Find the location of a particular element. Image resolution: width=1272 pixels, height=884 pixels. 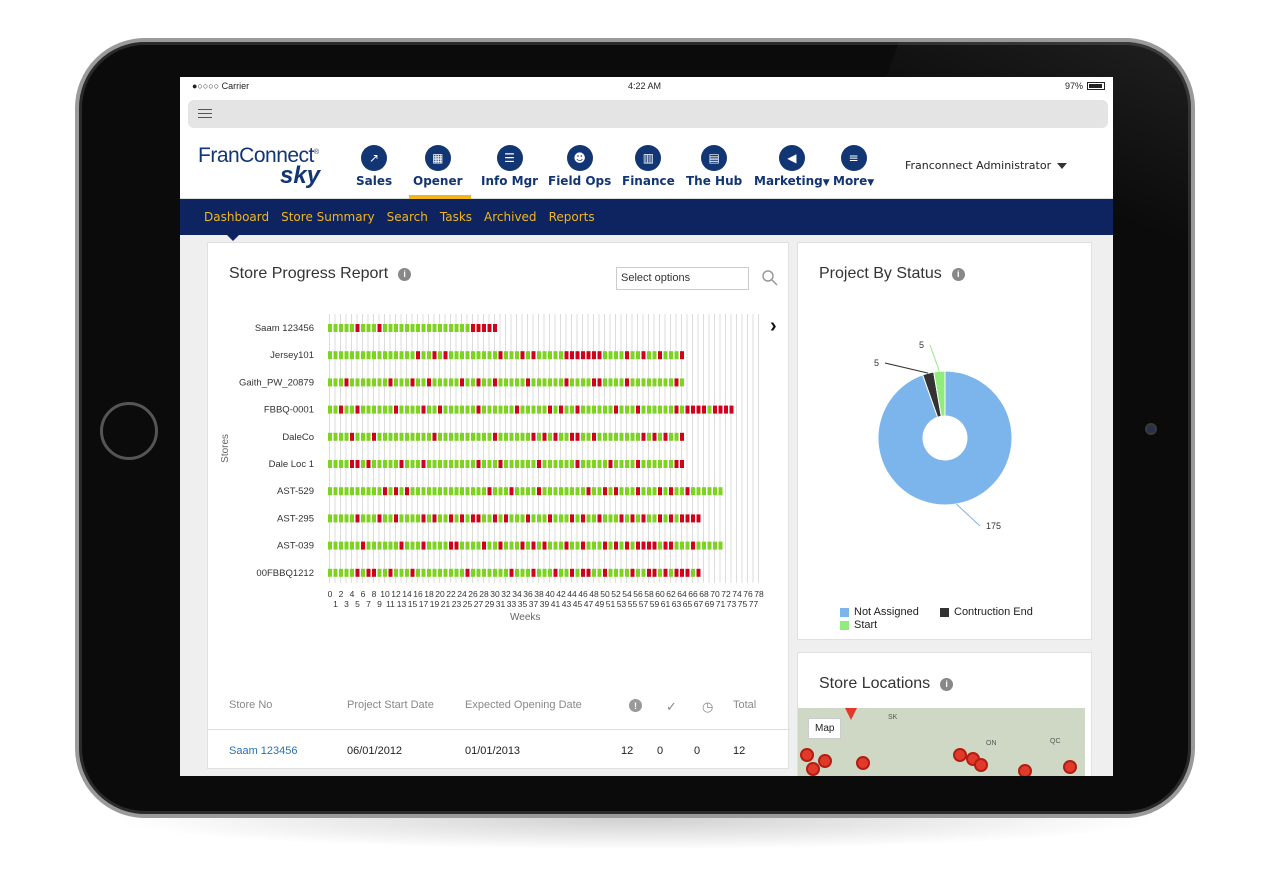

col-project-start: Project Start Date is located at coordinates (390, 705).